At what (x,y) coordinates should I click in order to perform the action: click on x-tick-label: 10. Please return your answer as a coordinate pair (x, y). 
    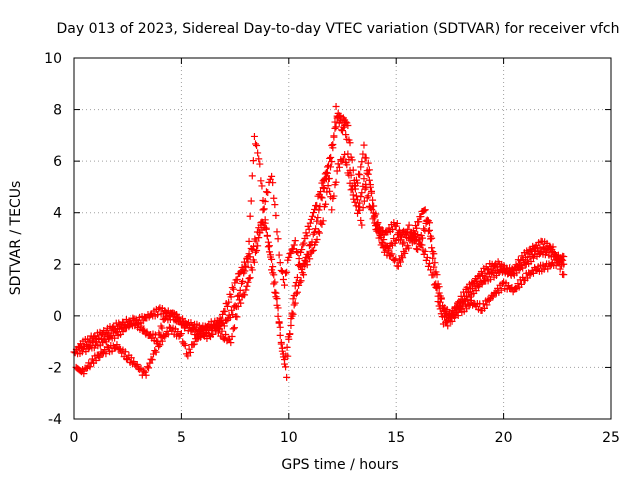
    Looking at the image, I should click on (289, 438).